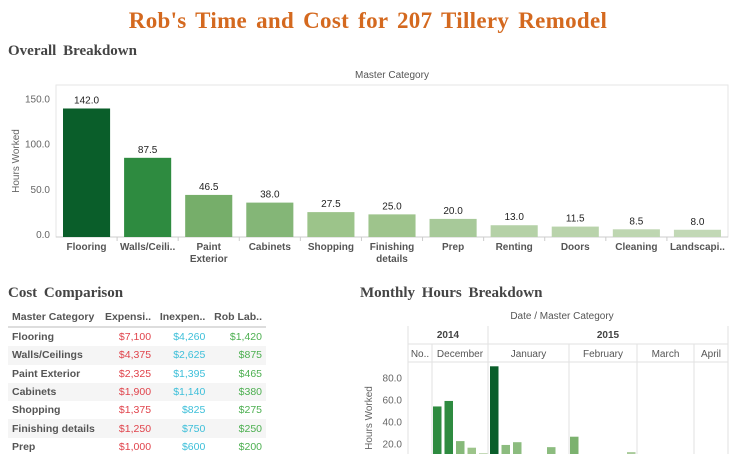 The width and height of the screenshot is (736, 456). I want to click on y-tick-label: 80.0, so click(393, 378).